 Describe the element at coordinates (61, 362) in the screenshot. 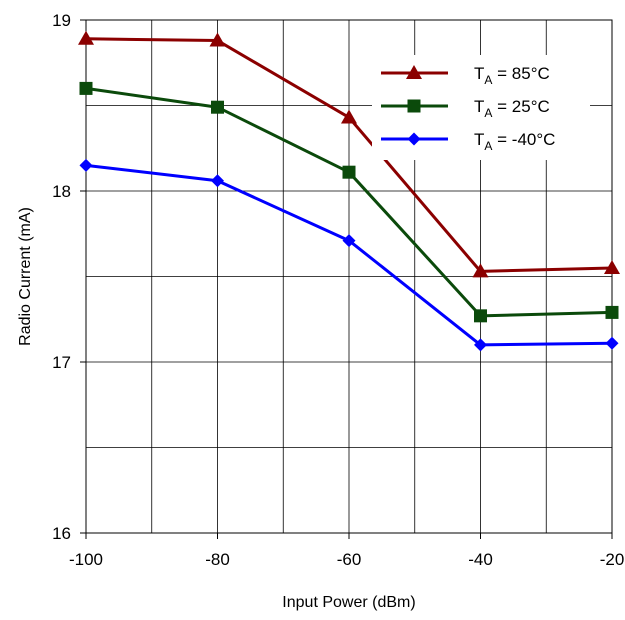

I see `y-tick-label: 17` at that location.